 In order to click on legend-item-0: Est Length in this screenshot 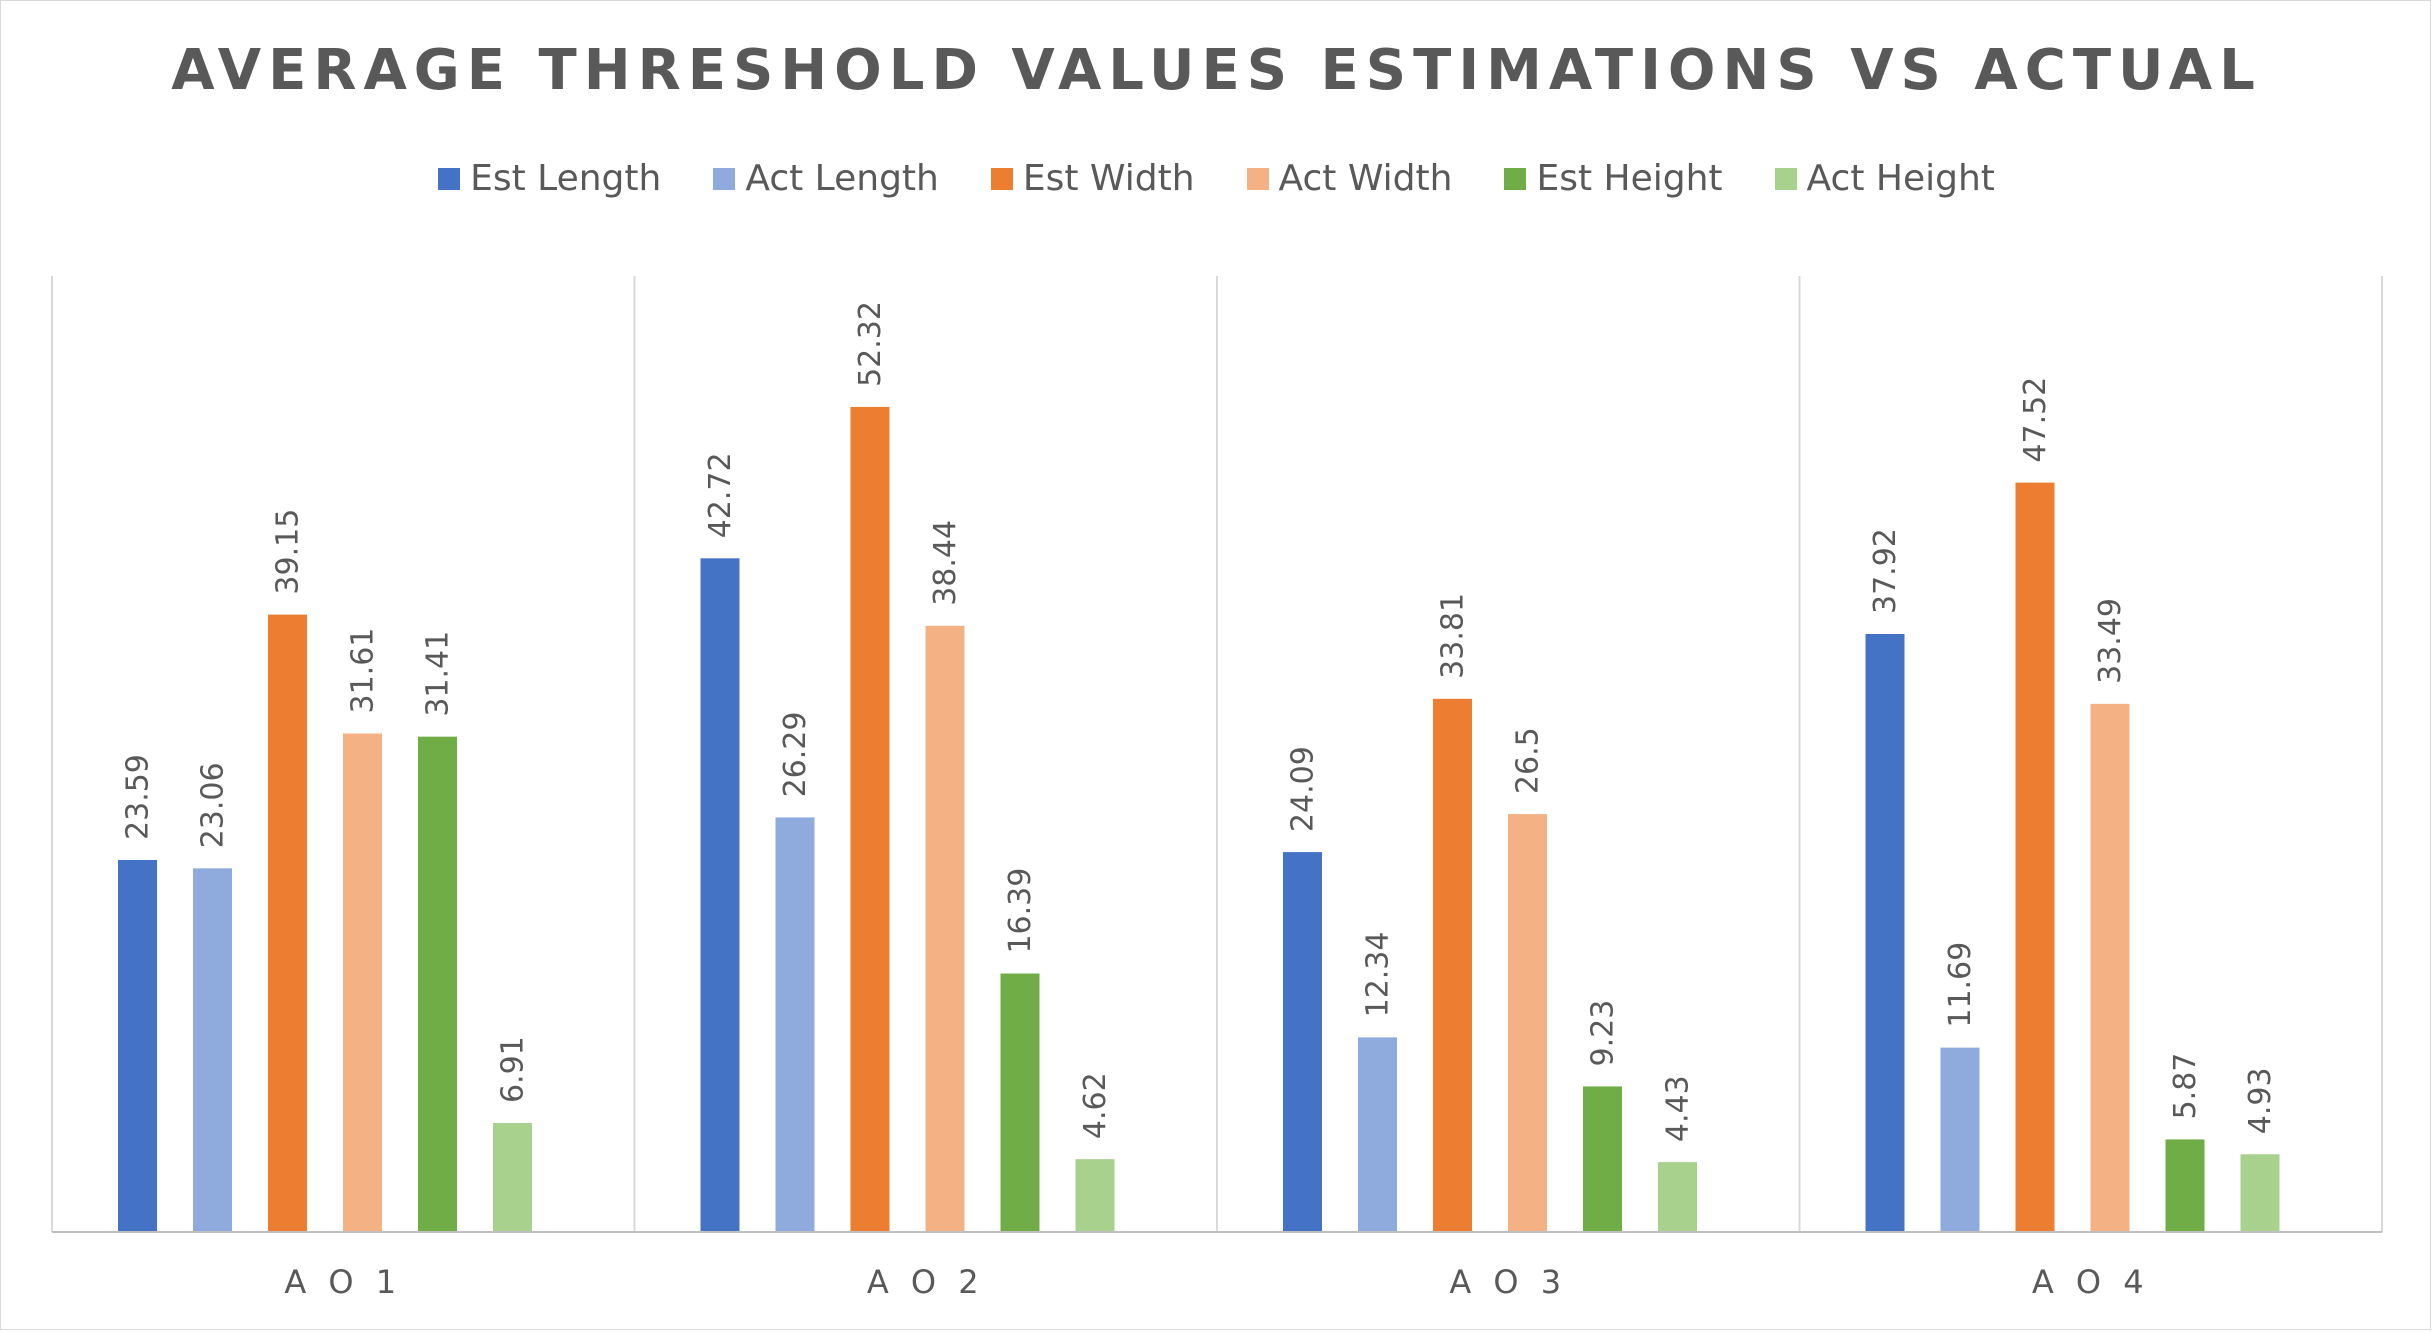, I will do `click(549, 178)`.